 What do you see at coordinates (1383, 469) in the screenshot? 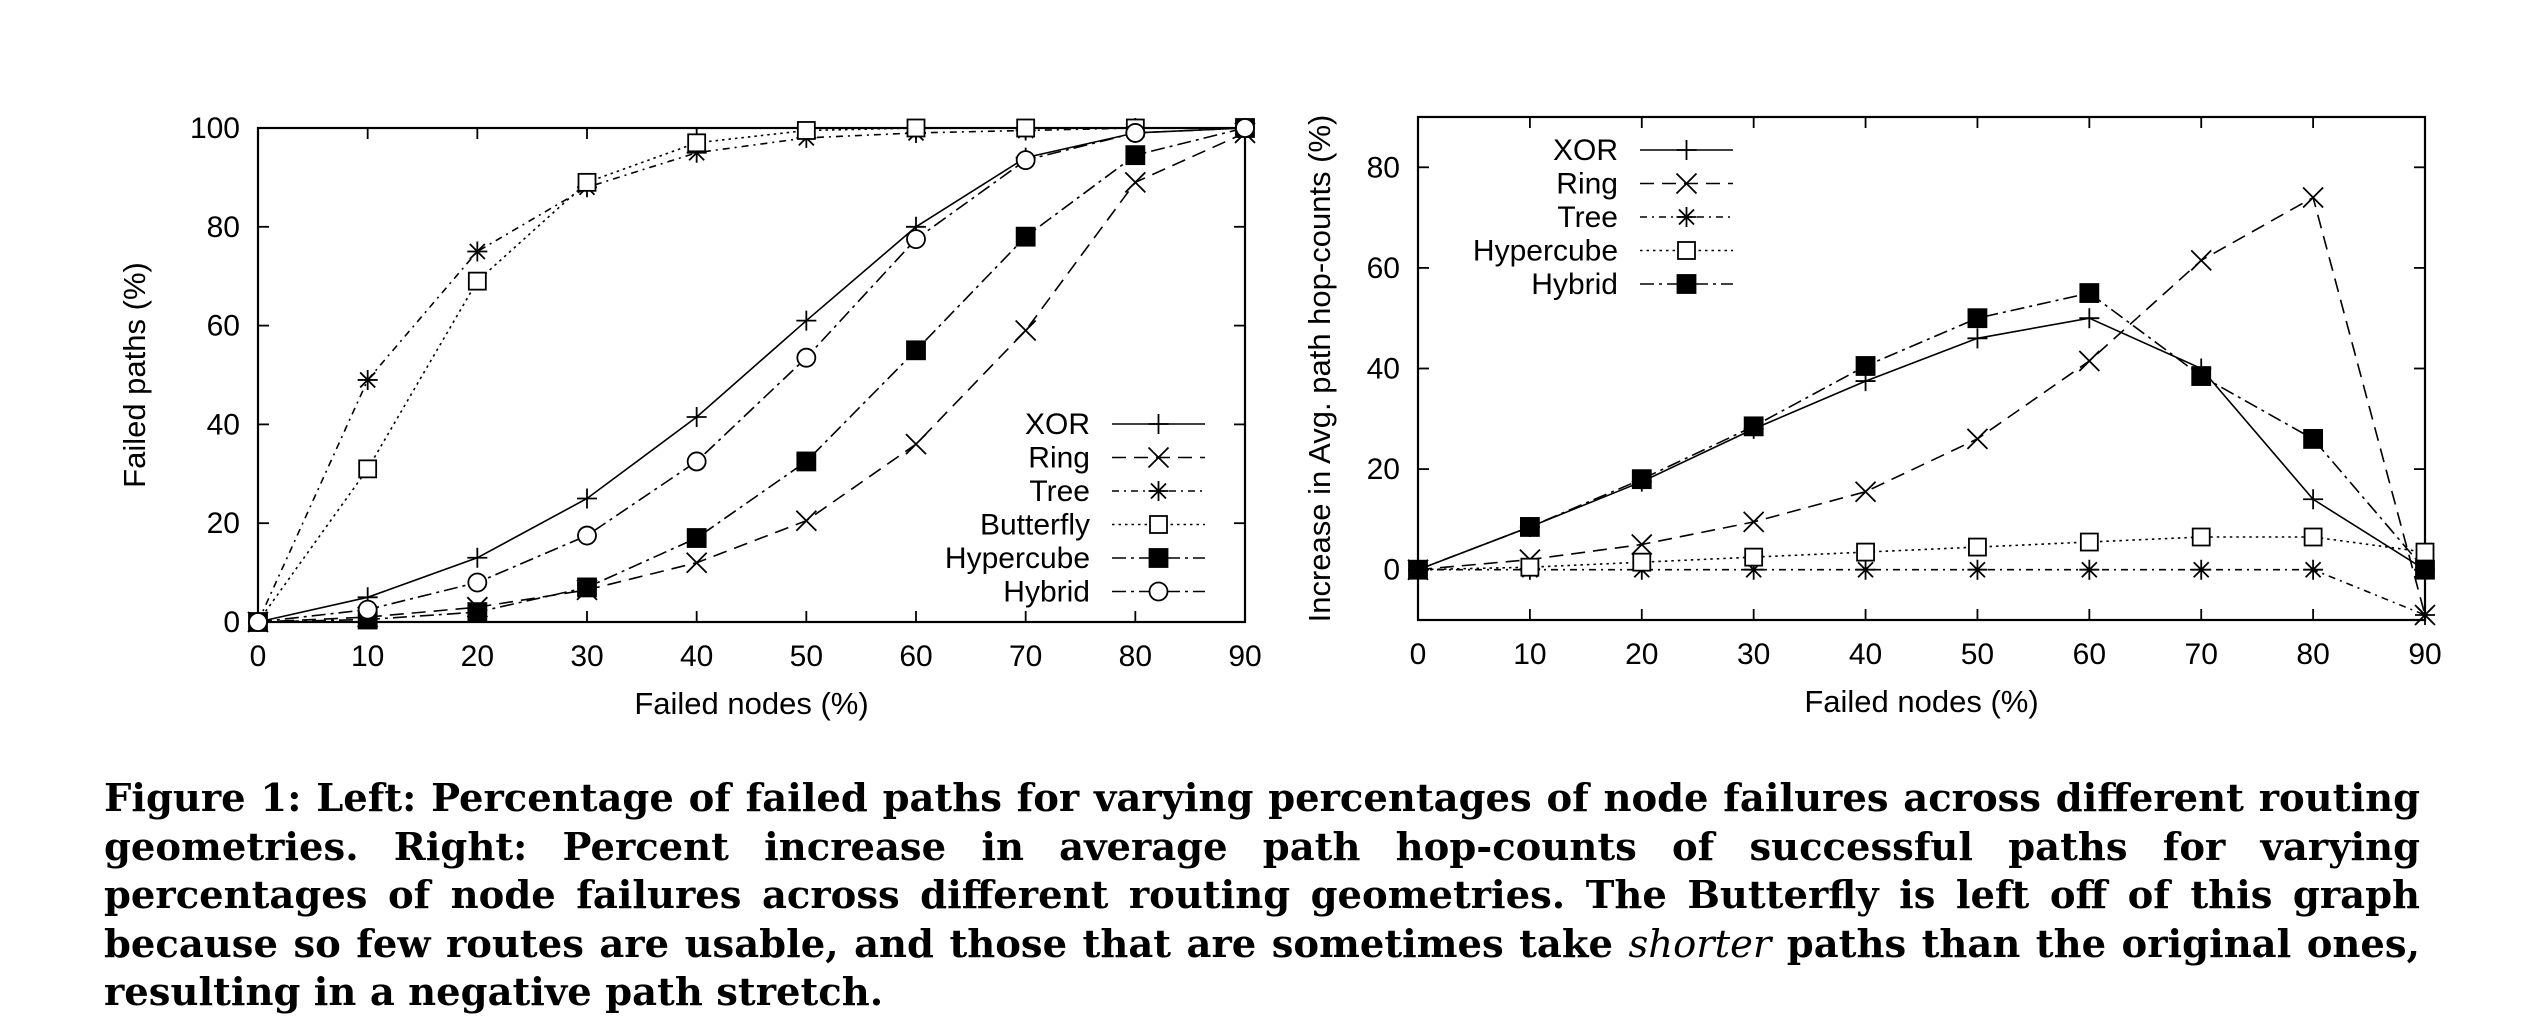
I see `y-tick-label: 20` at bounding box center [1383, 469].